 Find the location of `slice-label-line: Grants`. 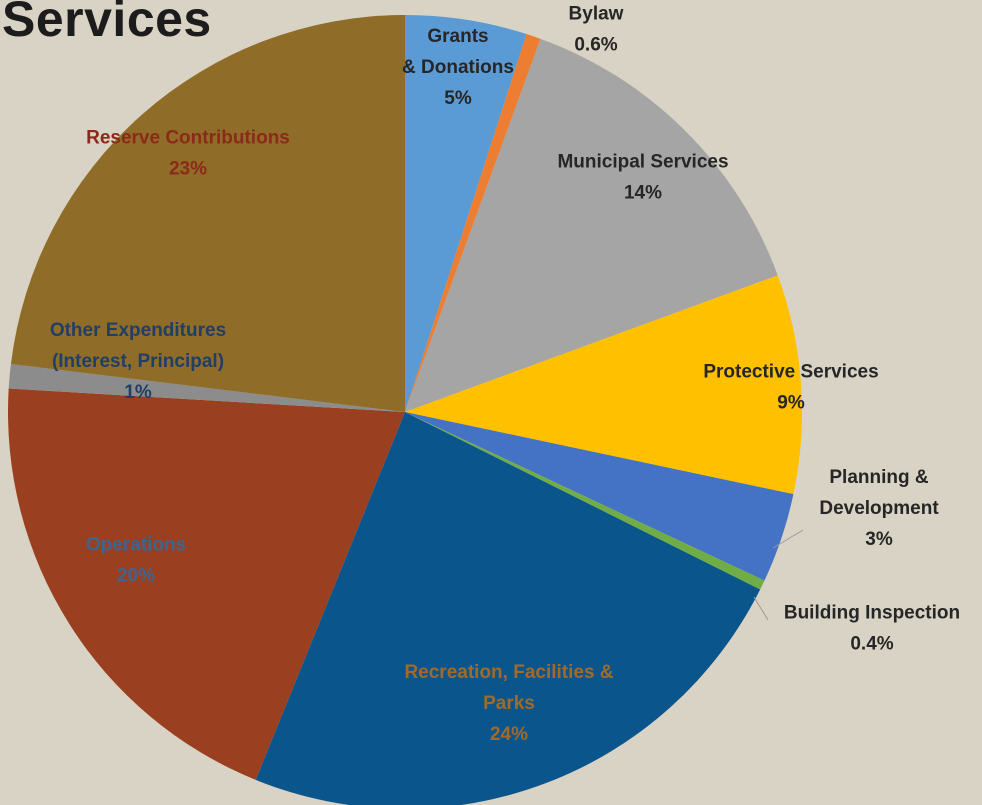

slice-label-line: Grants is located at coordinates (457, 36).